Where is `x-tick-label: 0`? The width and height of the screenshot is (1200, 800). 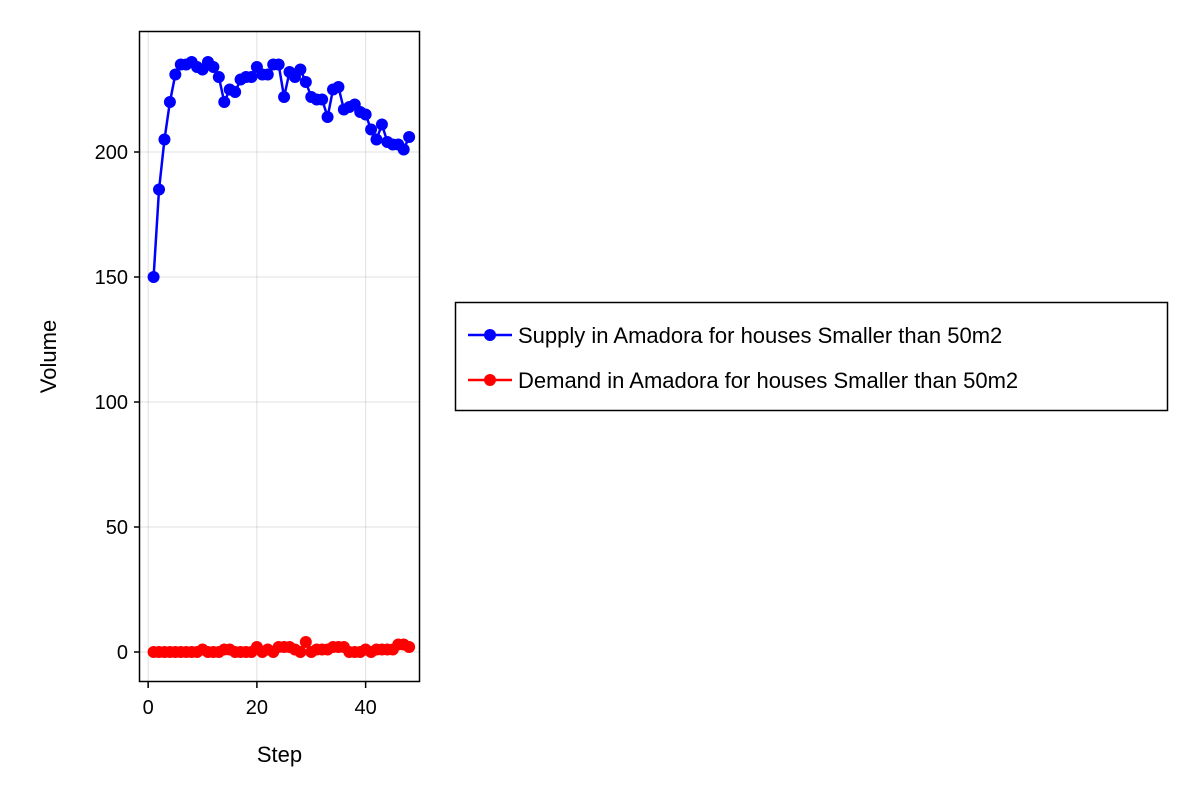 x-tick-label: 0 is located at coordinates (148, 708).